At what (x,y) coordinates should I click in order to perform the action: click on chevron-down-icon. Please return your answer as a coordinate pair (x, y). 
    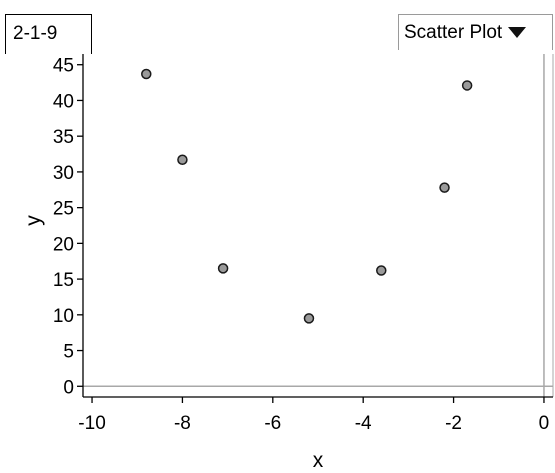
    Looking at the image, I should click on (517, 32).